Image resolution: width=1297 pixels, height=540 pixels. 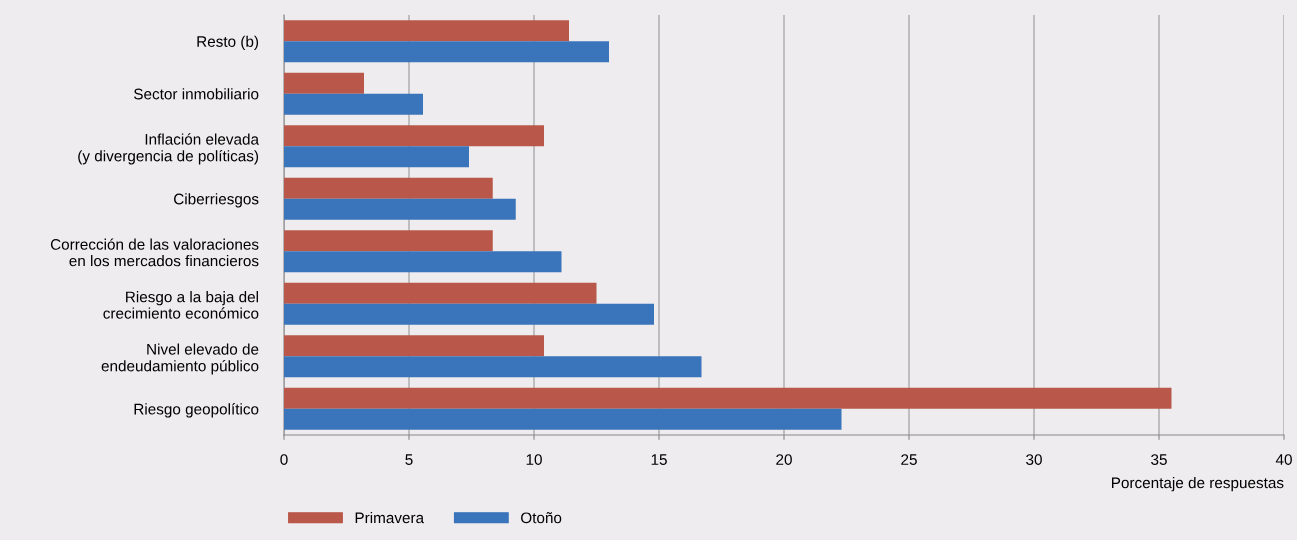 I want to click on y-tick-label: Nivel elevado de endeudamiento público, so click(x=180, y=359).